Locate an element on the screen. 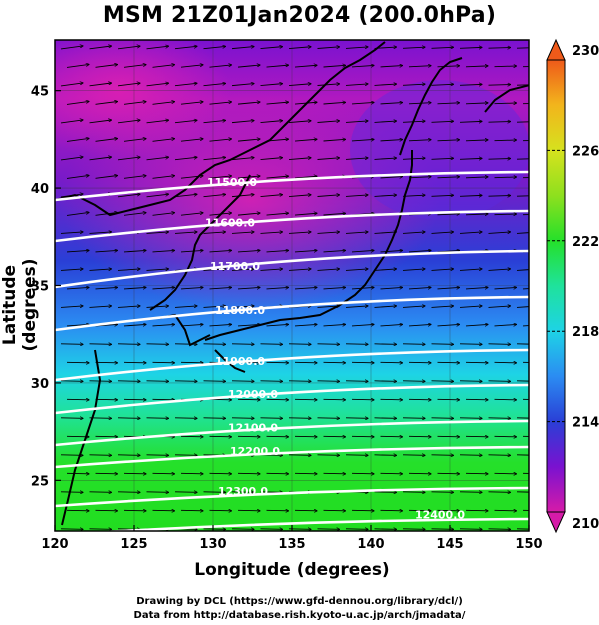 This screenshot has width=599, height=625. colorbar-label: 218 is located at coordinates (585, 332).